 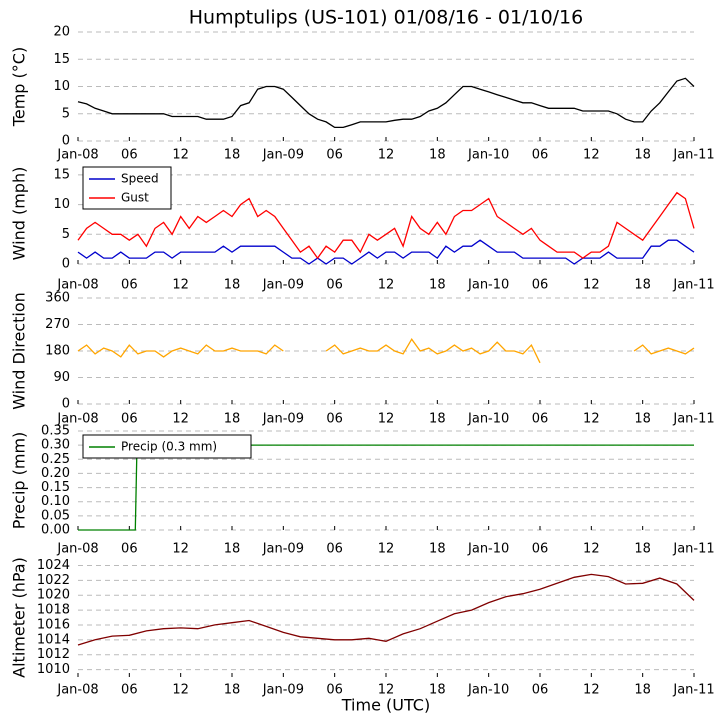 What do you see at coordinates (55, 431) in the screenshot?
I see `y-tick-label: 0.35` at bounding box center [55, 431].